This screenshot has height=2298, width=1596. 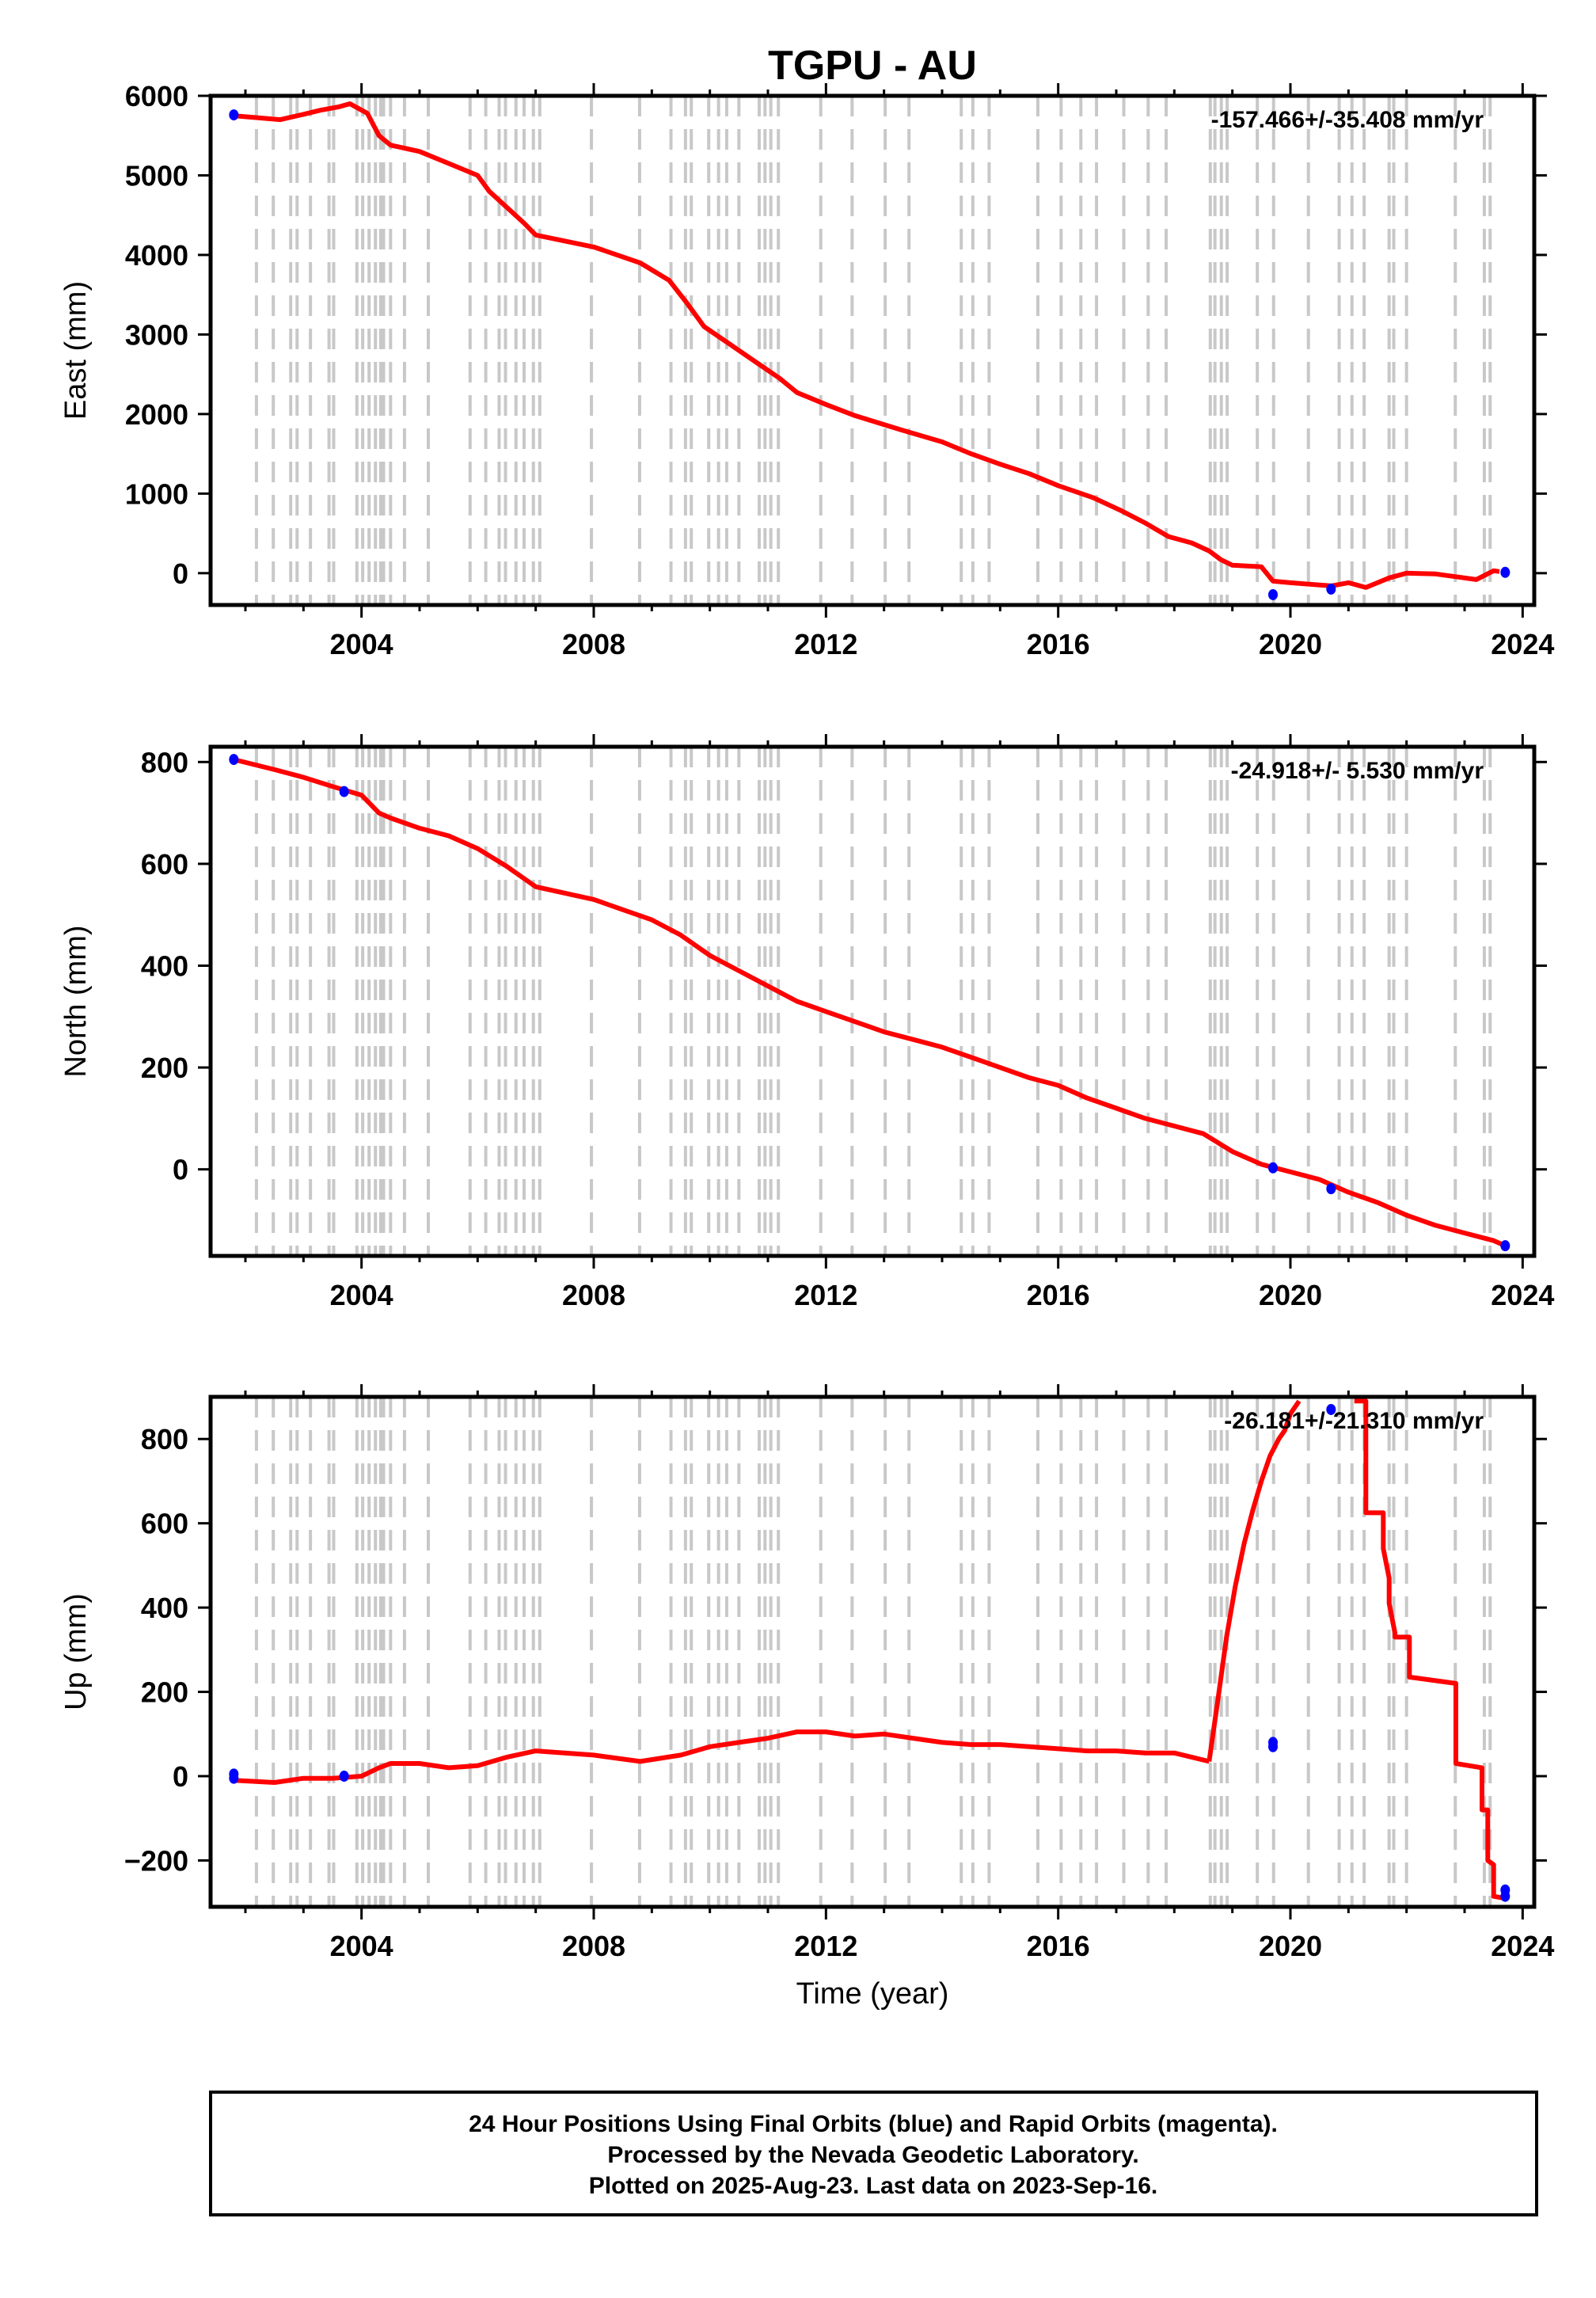 I want to click on rate-annotation: -26.181+/-21.310 mm/yr, so click(x=1354, y=1421).